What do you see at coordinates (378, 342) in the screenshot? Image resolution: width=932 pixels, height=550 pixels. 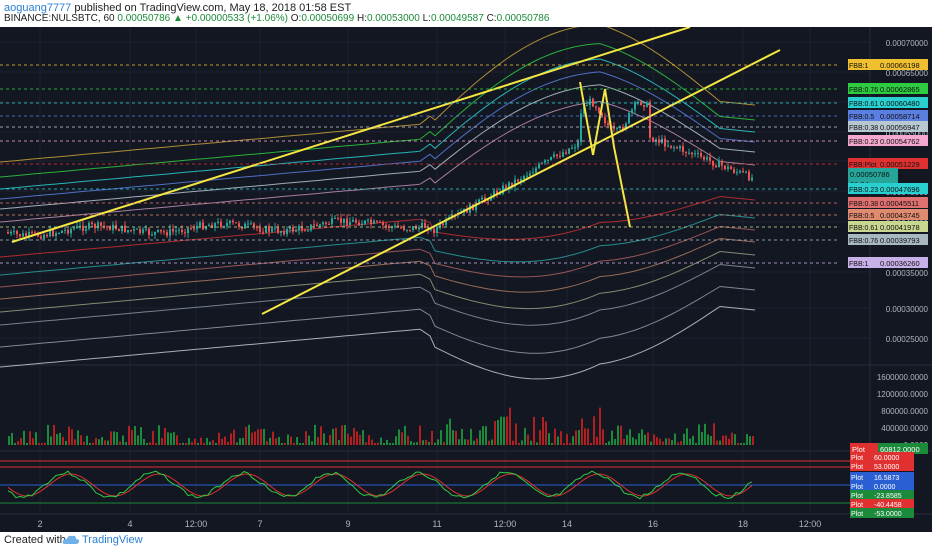 I see `bollinger-band-line` at bounding box center [378, 342].